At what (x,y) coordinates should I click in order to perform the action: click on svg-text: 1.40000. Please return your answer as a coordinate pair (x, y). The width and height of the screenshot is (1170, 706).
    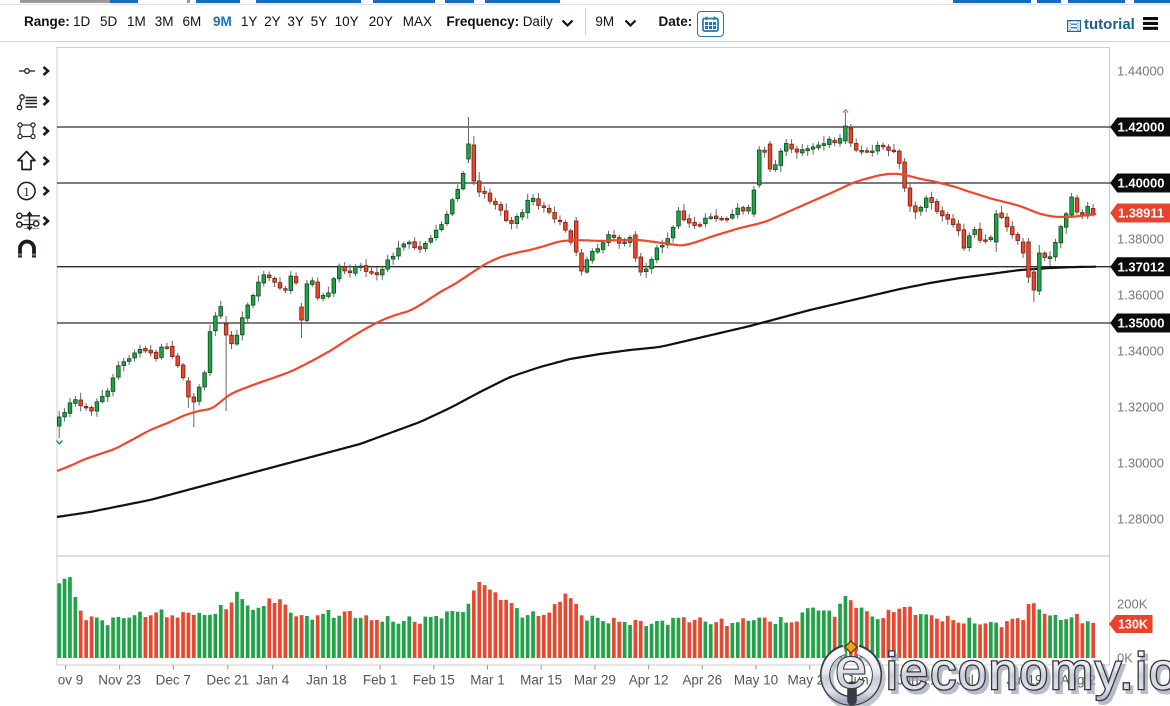
    Looking at the image, I should click on (1141, 183).